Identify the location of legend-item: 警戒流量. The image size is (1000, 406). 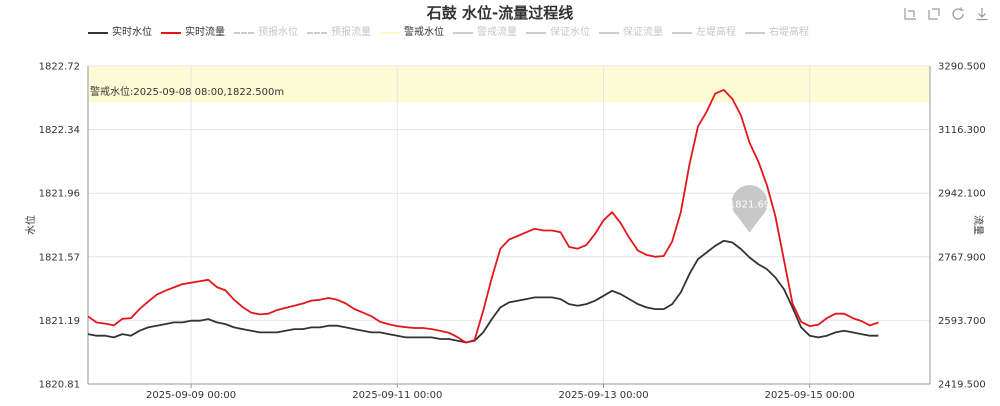
(485, 33).